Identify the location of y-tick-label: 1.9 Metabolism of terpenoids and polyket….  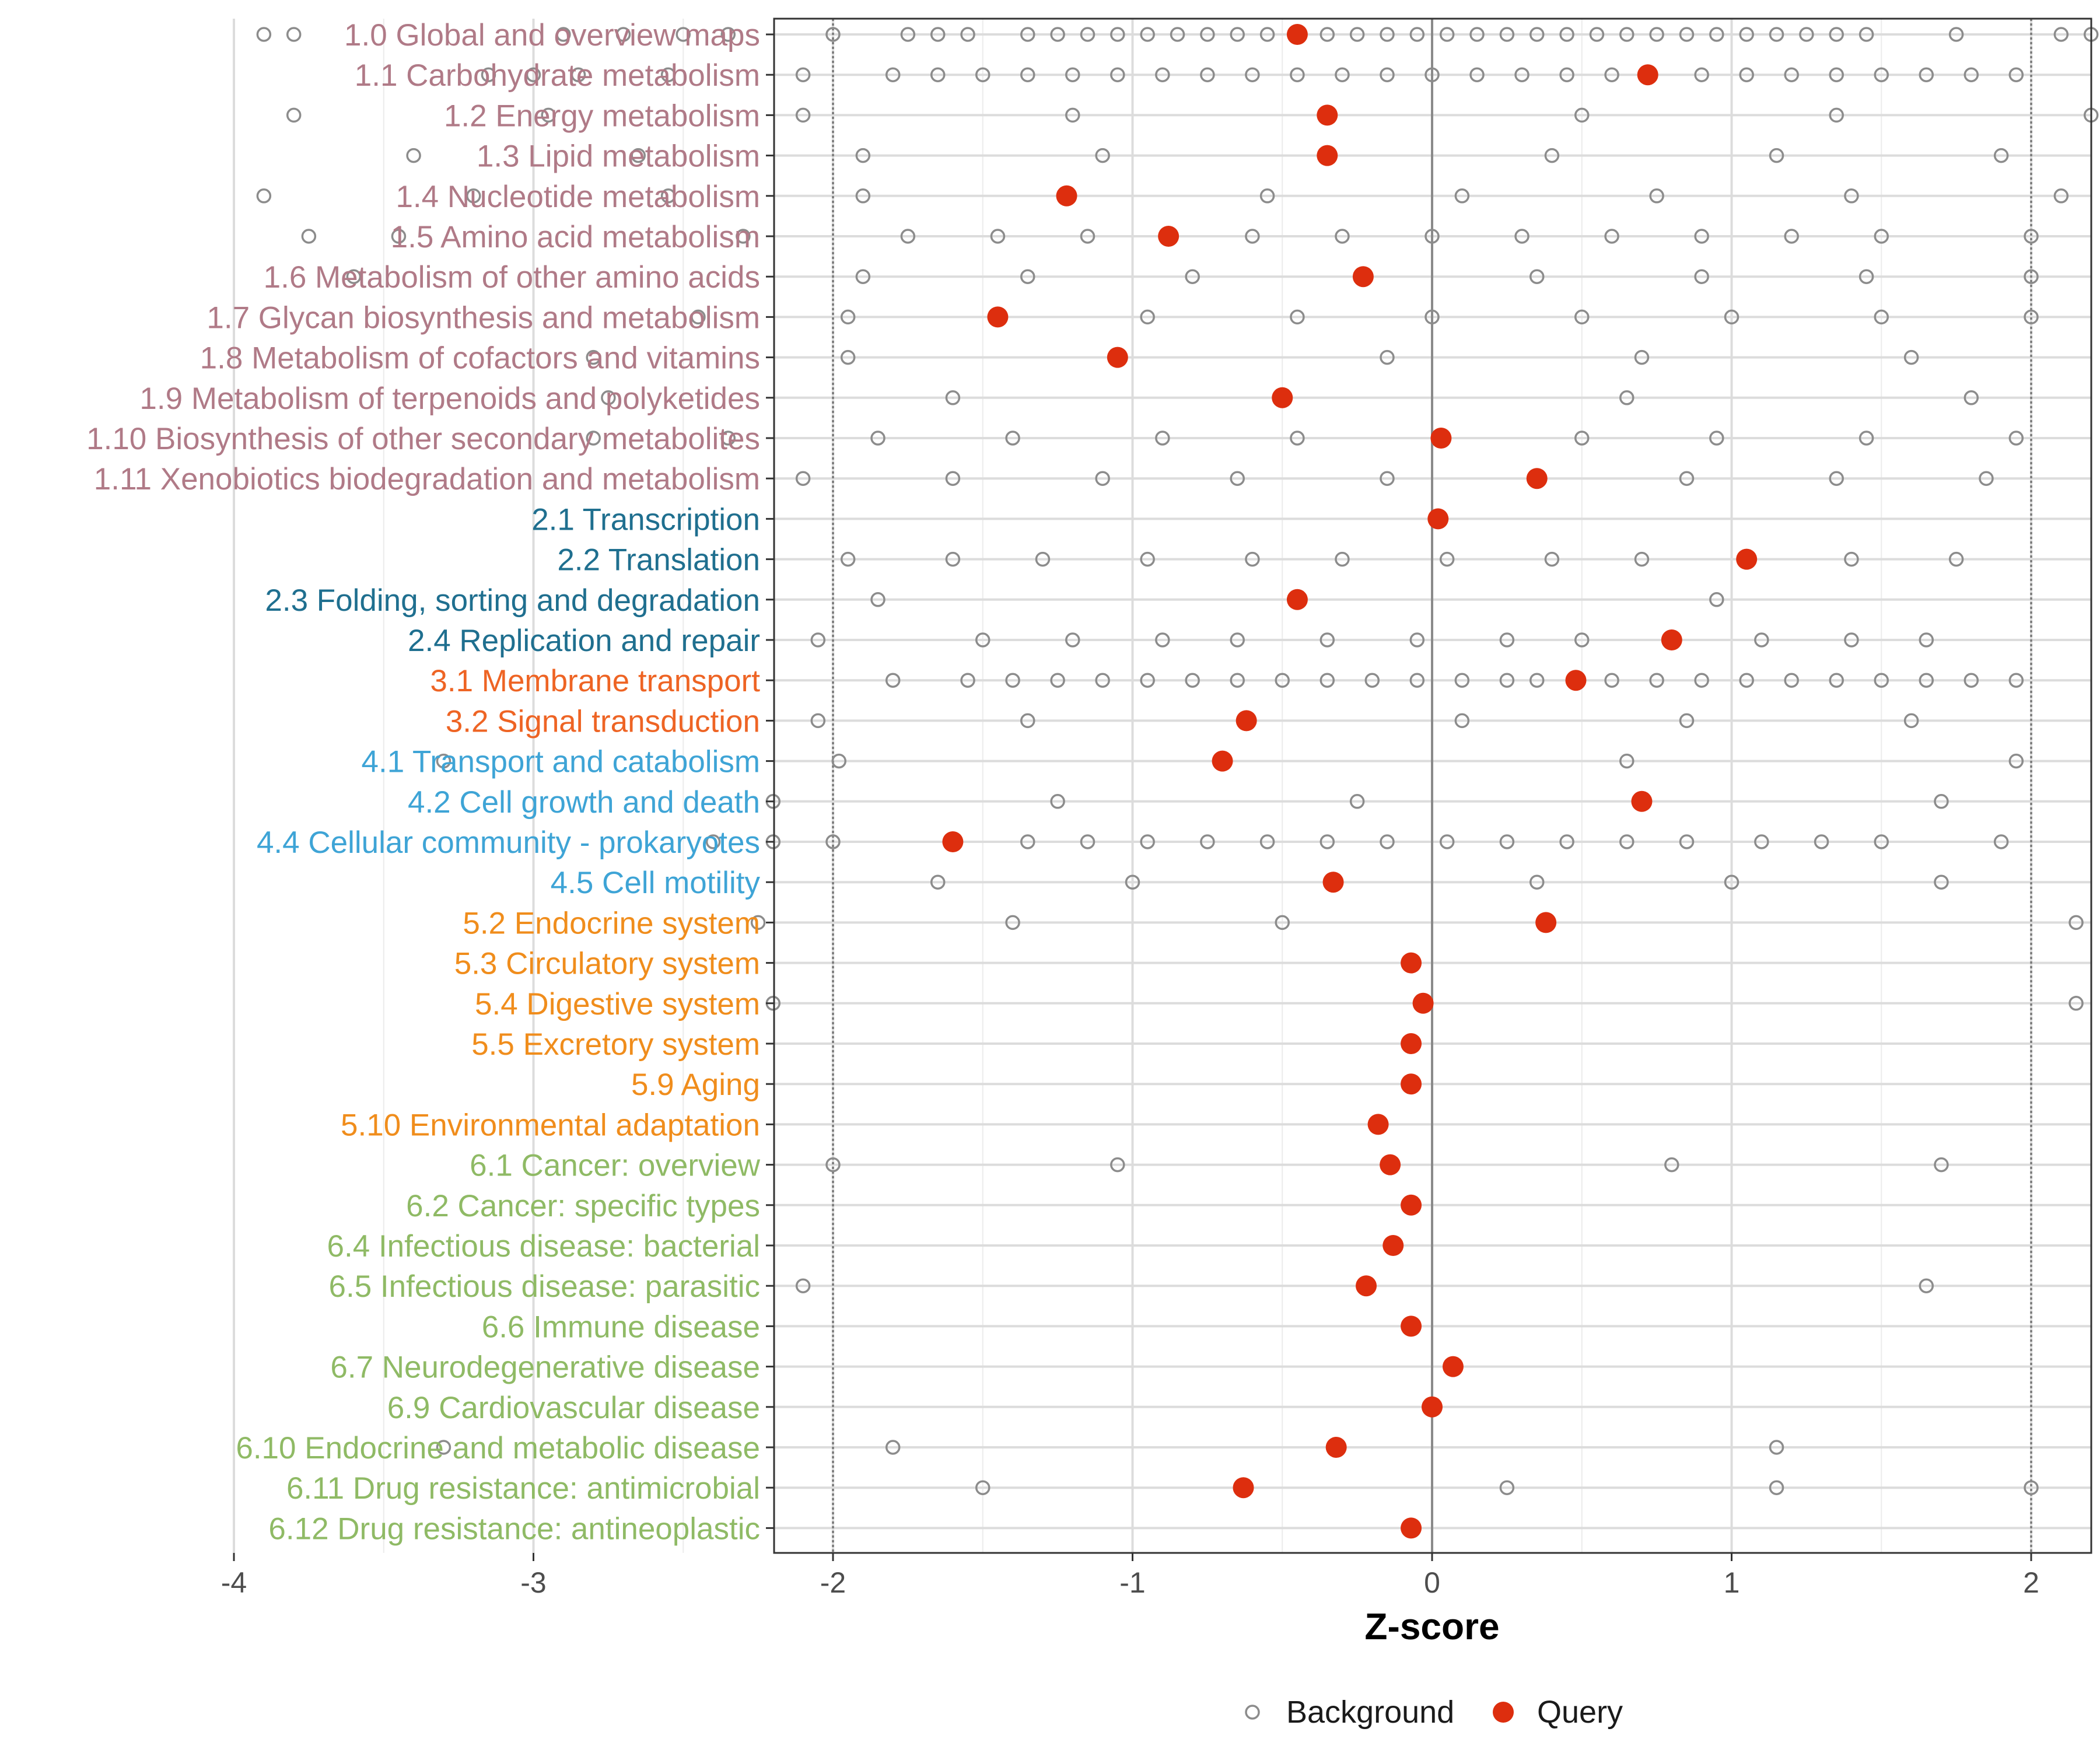
(449, 399).